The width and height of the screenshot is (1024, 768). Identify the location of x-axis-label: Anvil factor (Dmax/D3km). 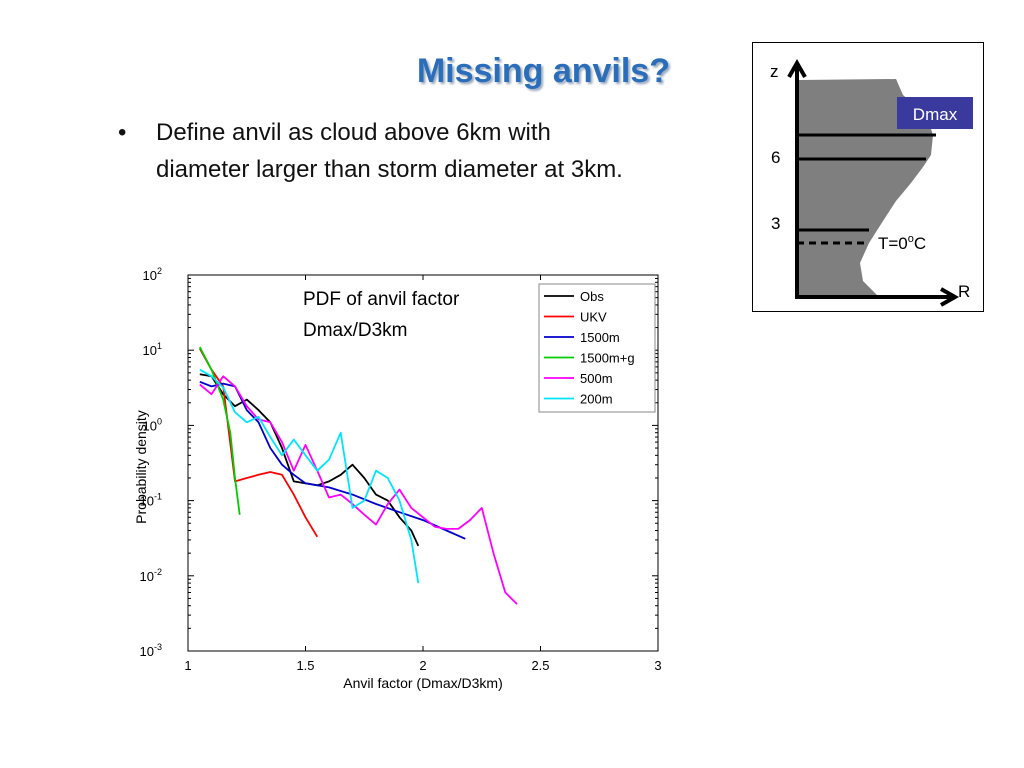
(422, 683).